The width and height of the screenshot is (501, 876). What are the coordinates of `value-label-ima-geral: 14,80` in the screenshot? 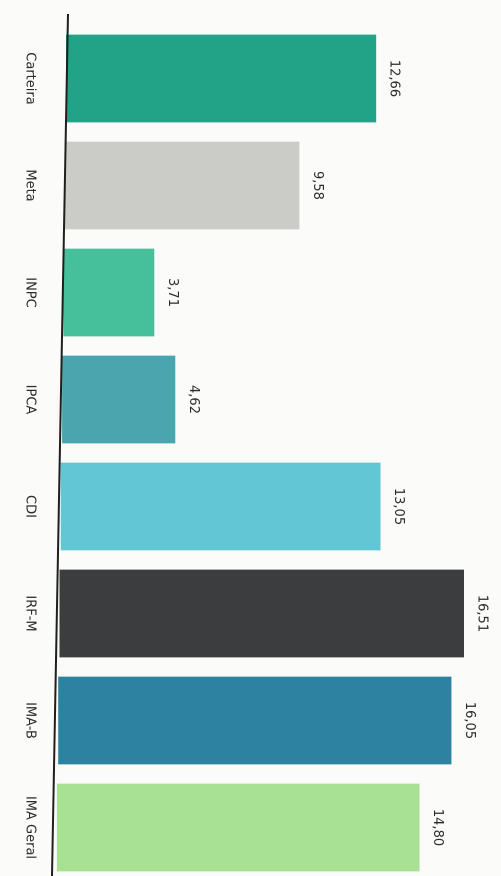 It's located at (437, 827).